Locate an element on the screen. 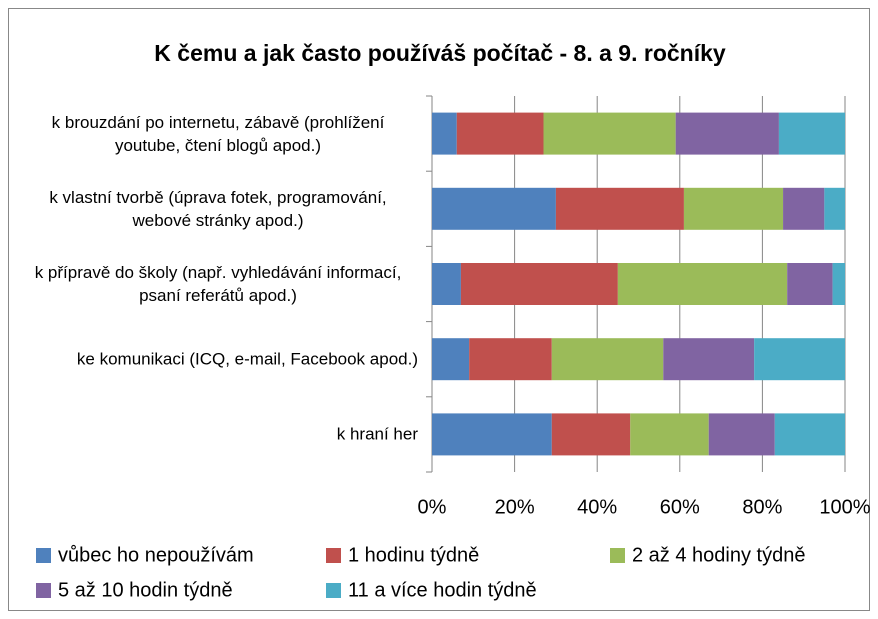 The image size is (878, 619). x-tick-label: 0% is located at coordinates (432, 507).